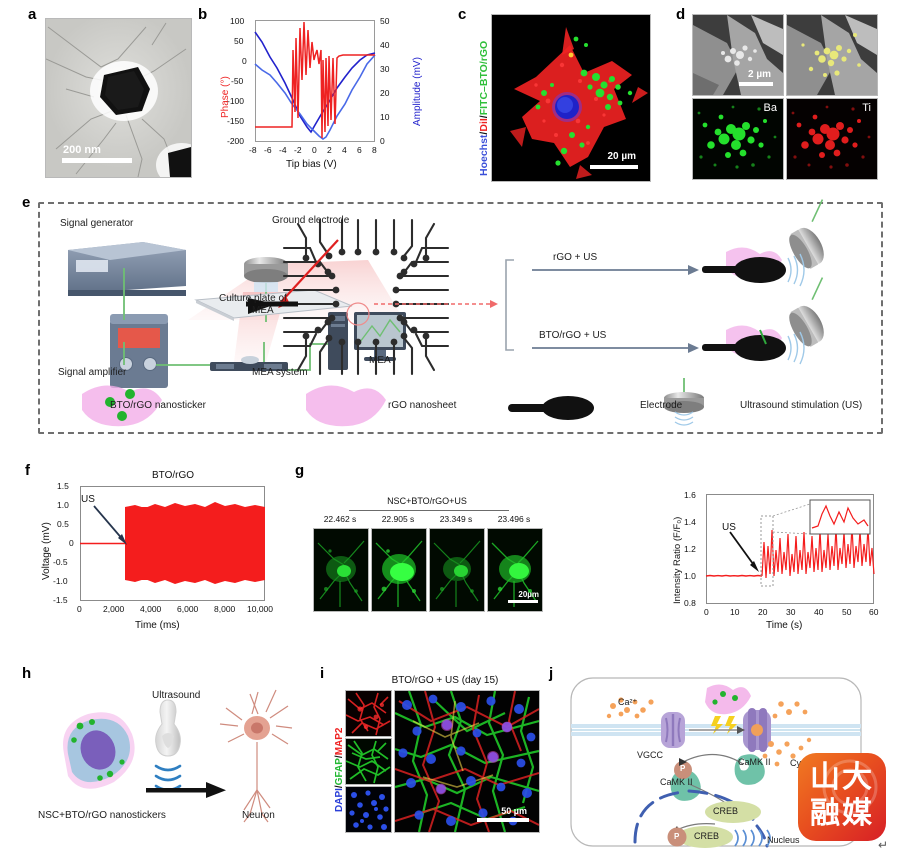  Describe the element at coordinates (172, 543) in the screenshot. I see `panel-f-trace` at that location.